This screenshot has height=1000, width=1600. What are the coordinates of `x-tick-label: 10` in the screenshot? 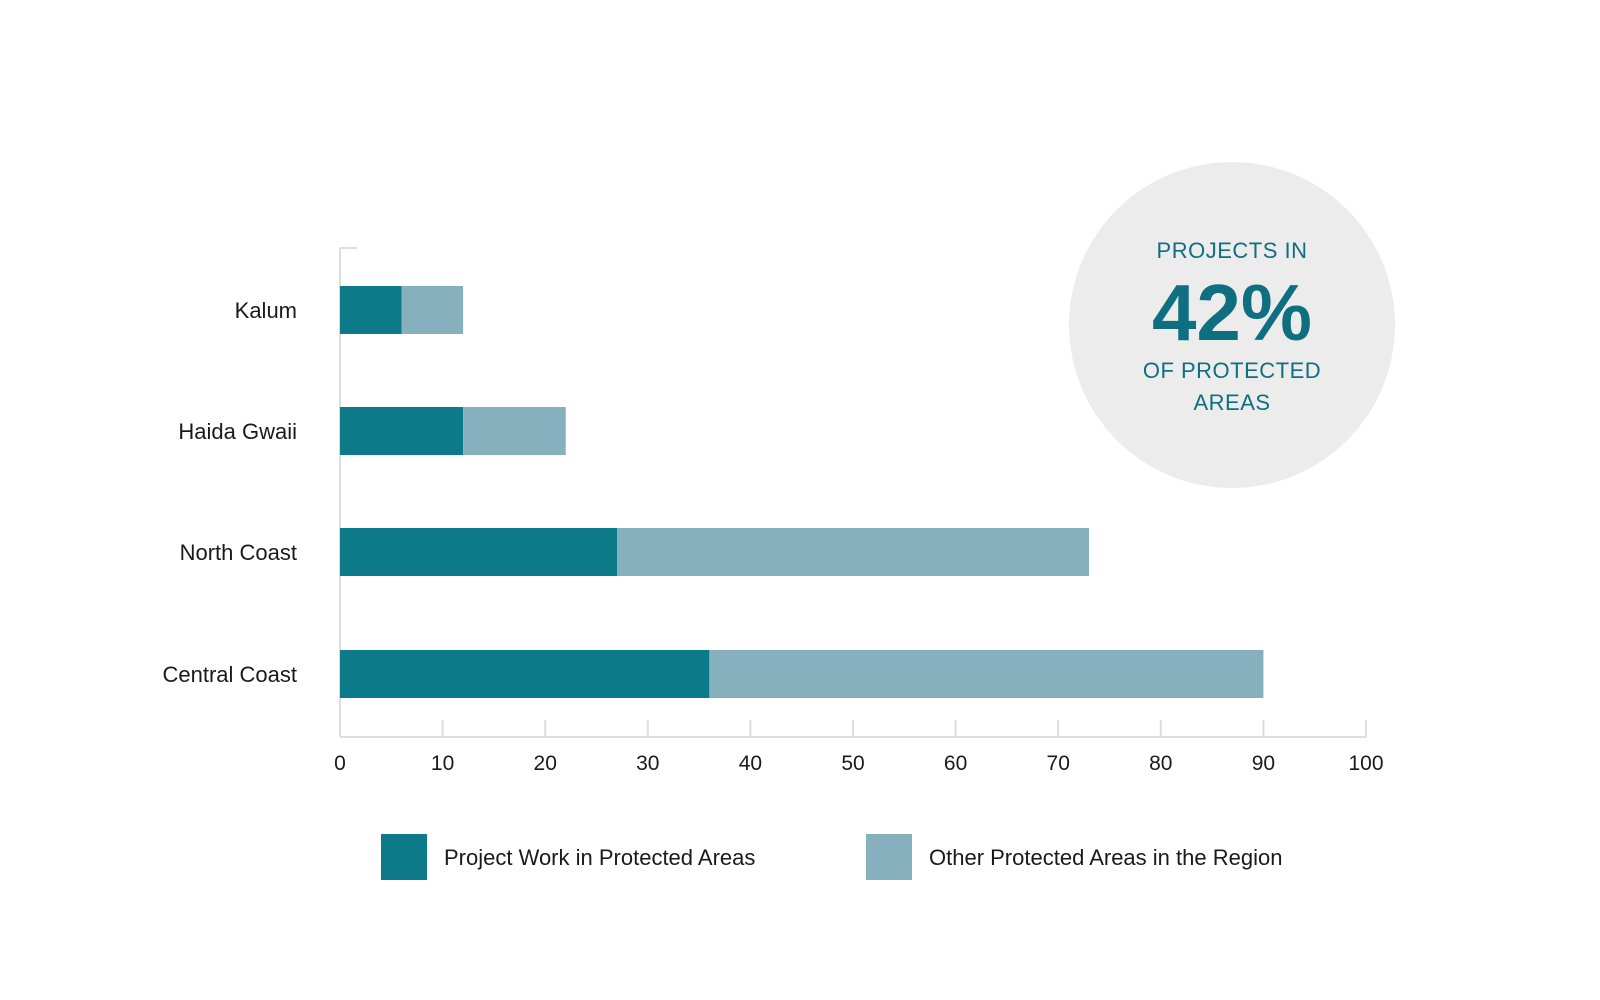 It's located at (442, 763).